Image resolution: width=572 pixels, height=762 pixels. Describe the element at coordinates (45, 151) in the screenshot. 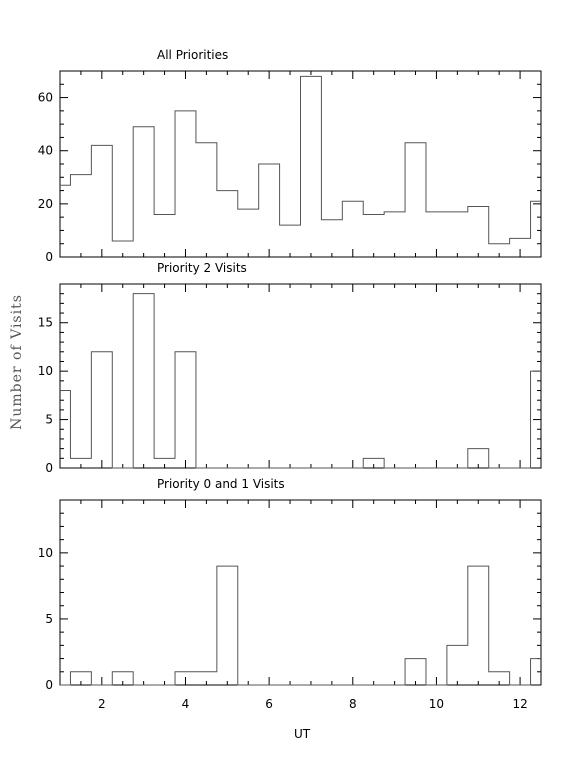

I see `y-tick-label: 40` at that location.